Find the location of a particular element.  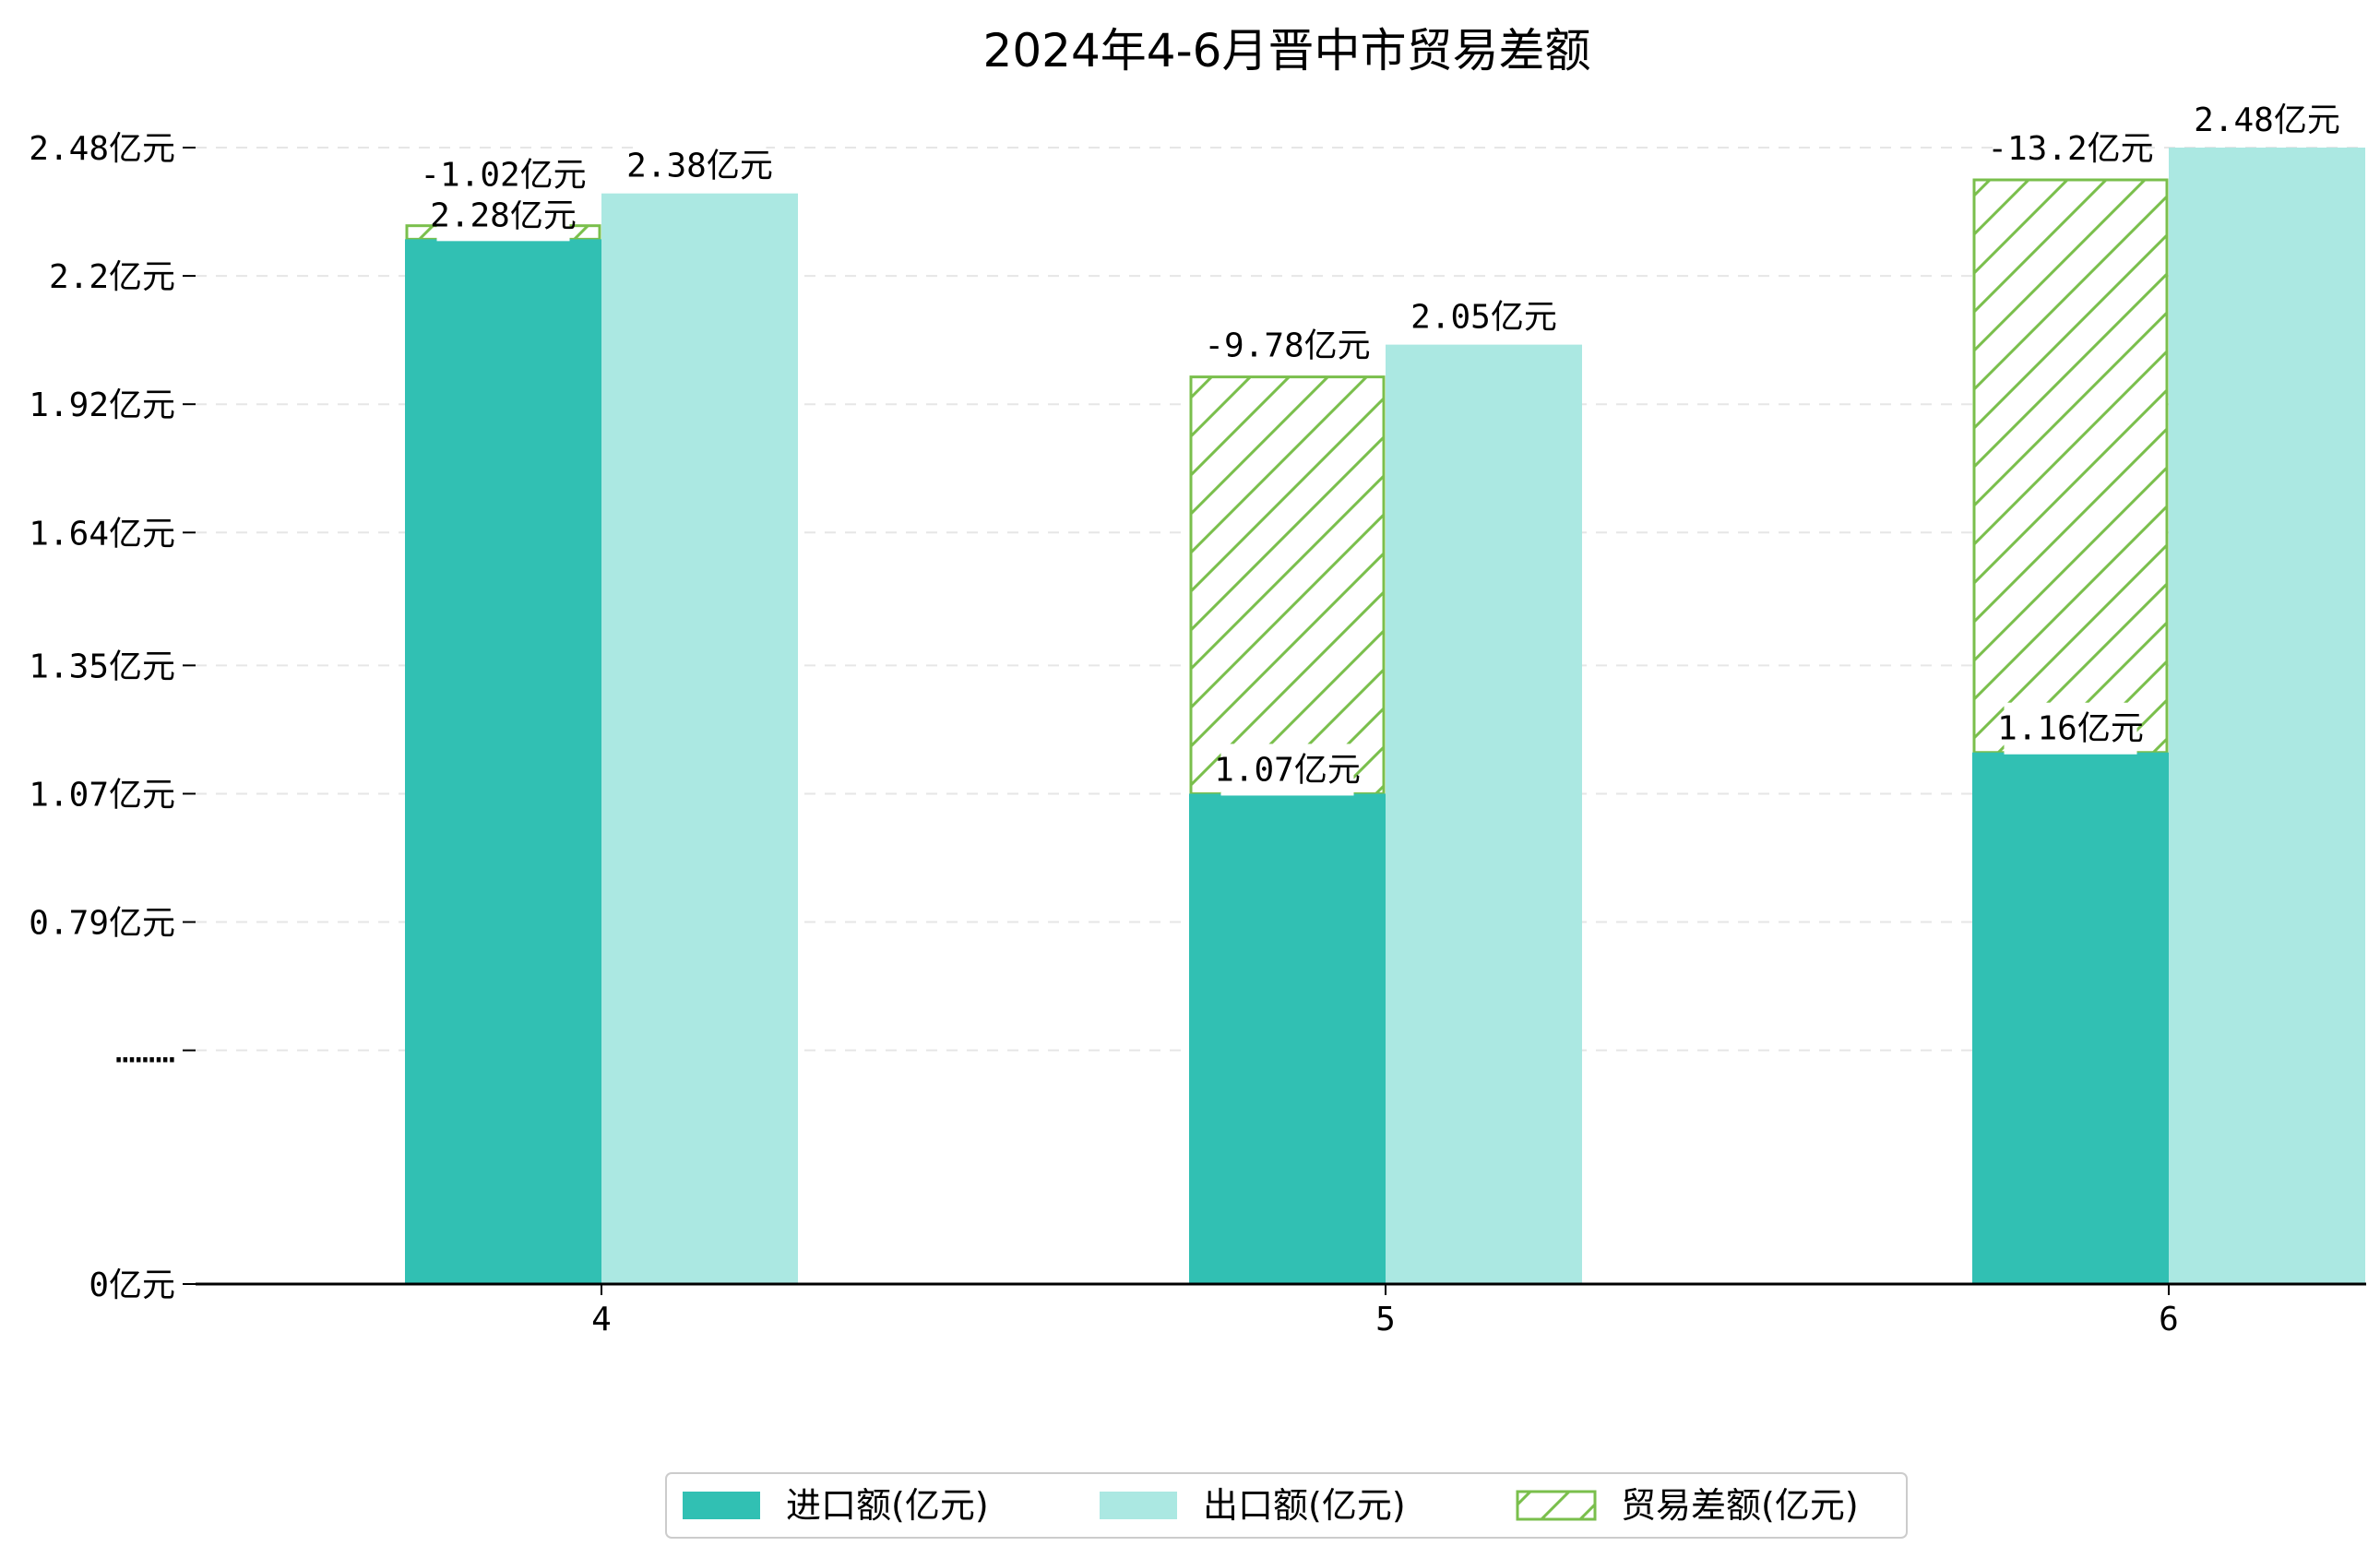

x-tick-label: 5 is located at coordinates (1385, 1319).